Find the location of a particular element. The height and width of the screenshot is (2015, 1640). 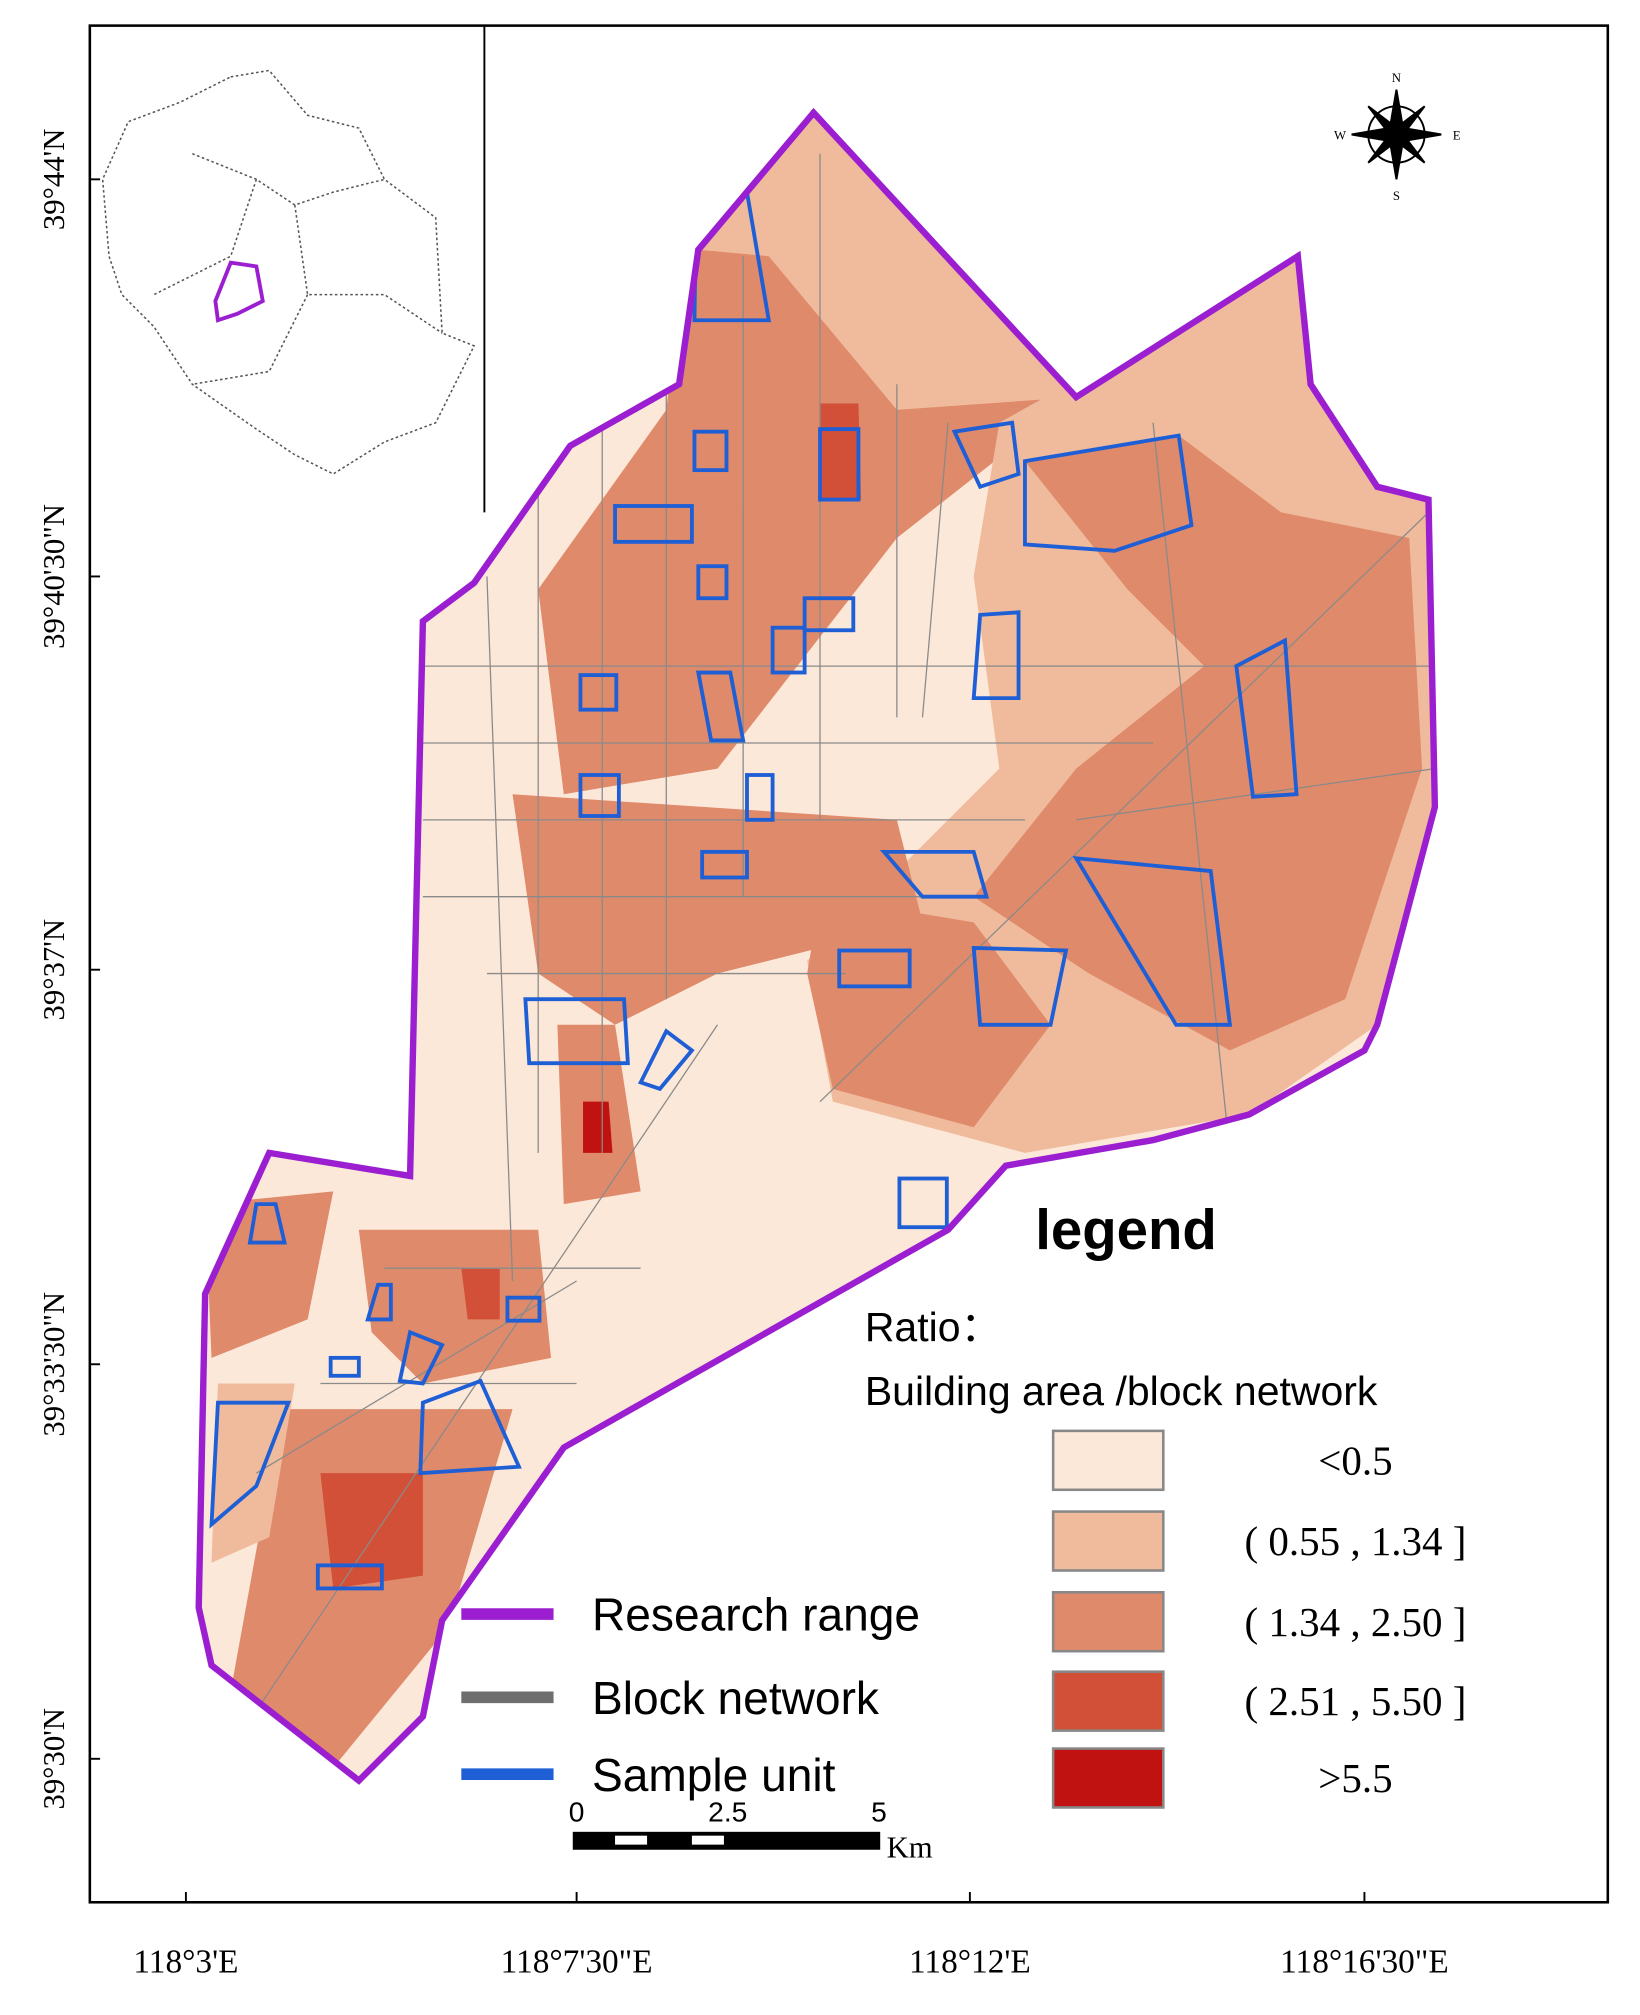

longitude-label: 118°12'E is located at coordinates (970, 1962).